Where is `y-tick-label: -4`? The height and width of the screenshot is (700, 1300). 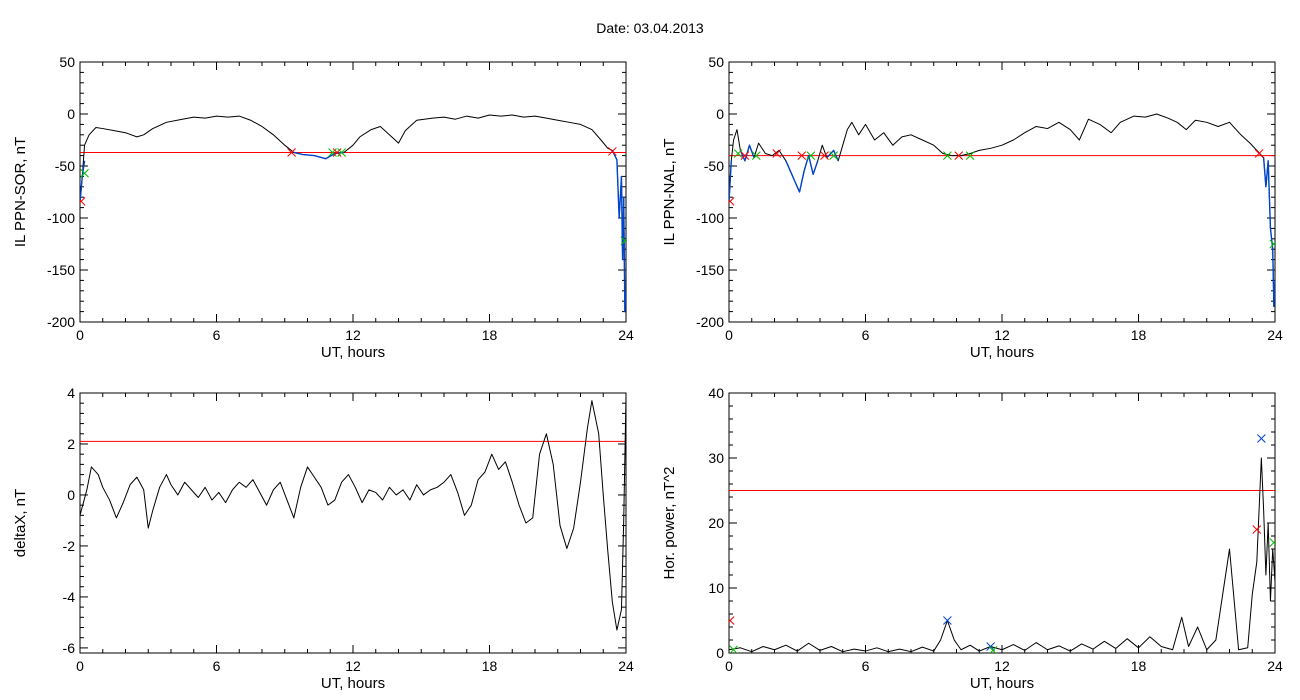 y-tick-label: -4 is located at coordinates (69, 597).